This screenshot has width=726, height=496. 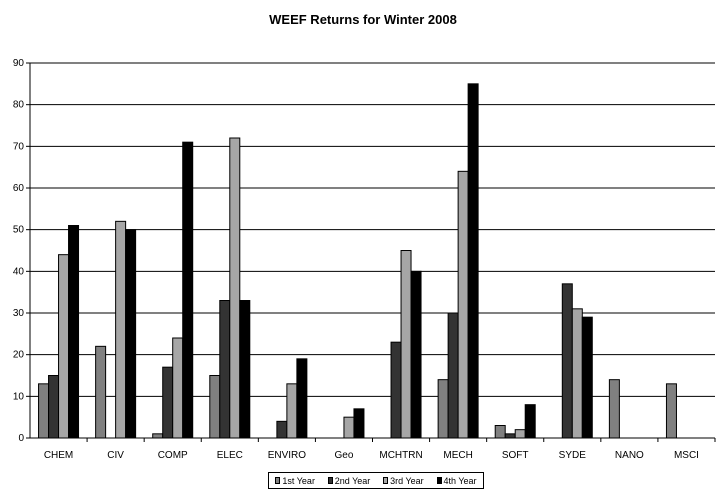 What do you see at coordinates (460, 480) in the screenshot?
I see `legend-label: 4th Year` at bounding box center [460, 480].